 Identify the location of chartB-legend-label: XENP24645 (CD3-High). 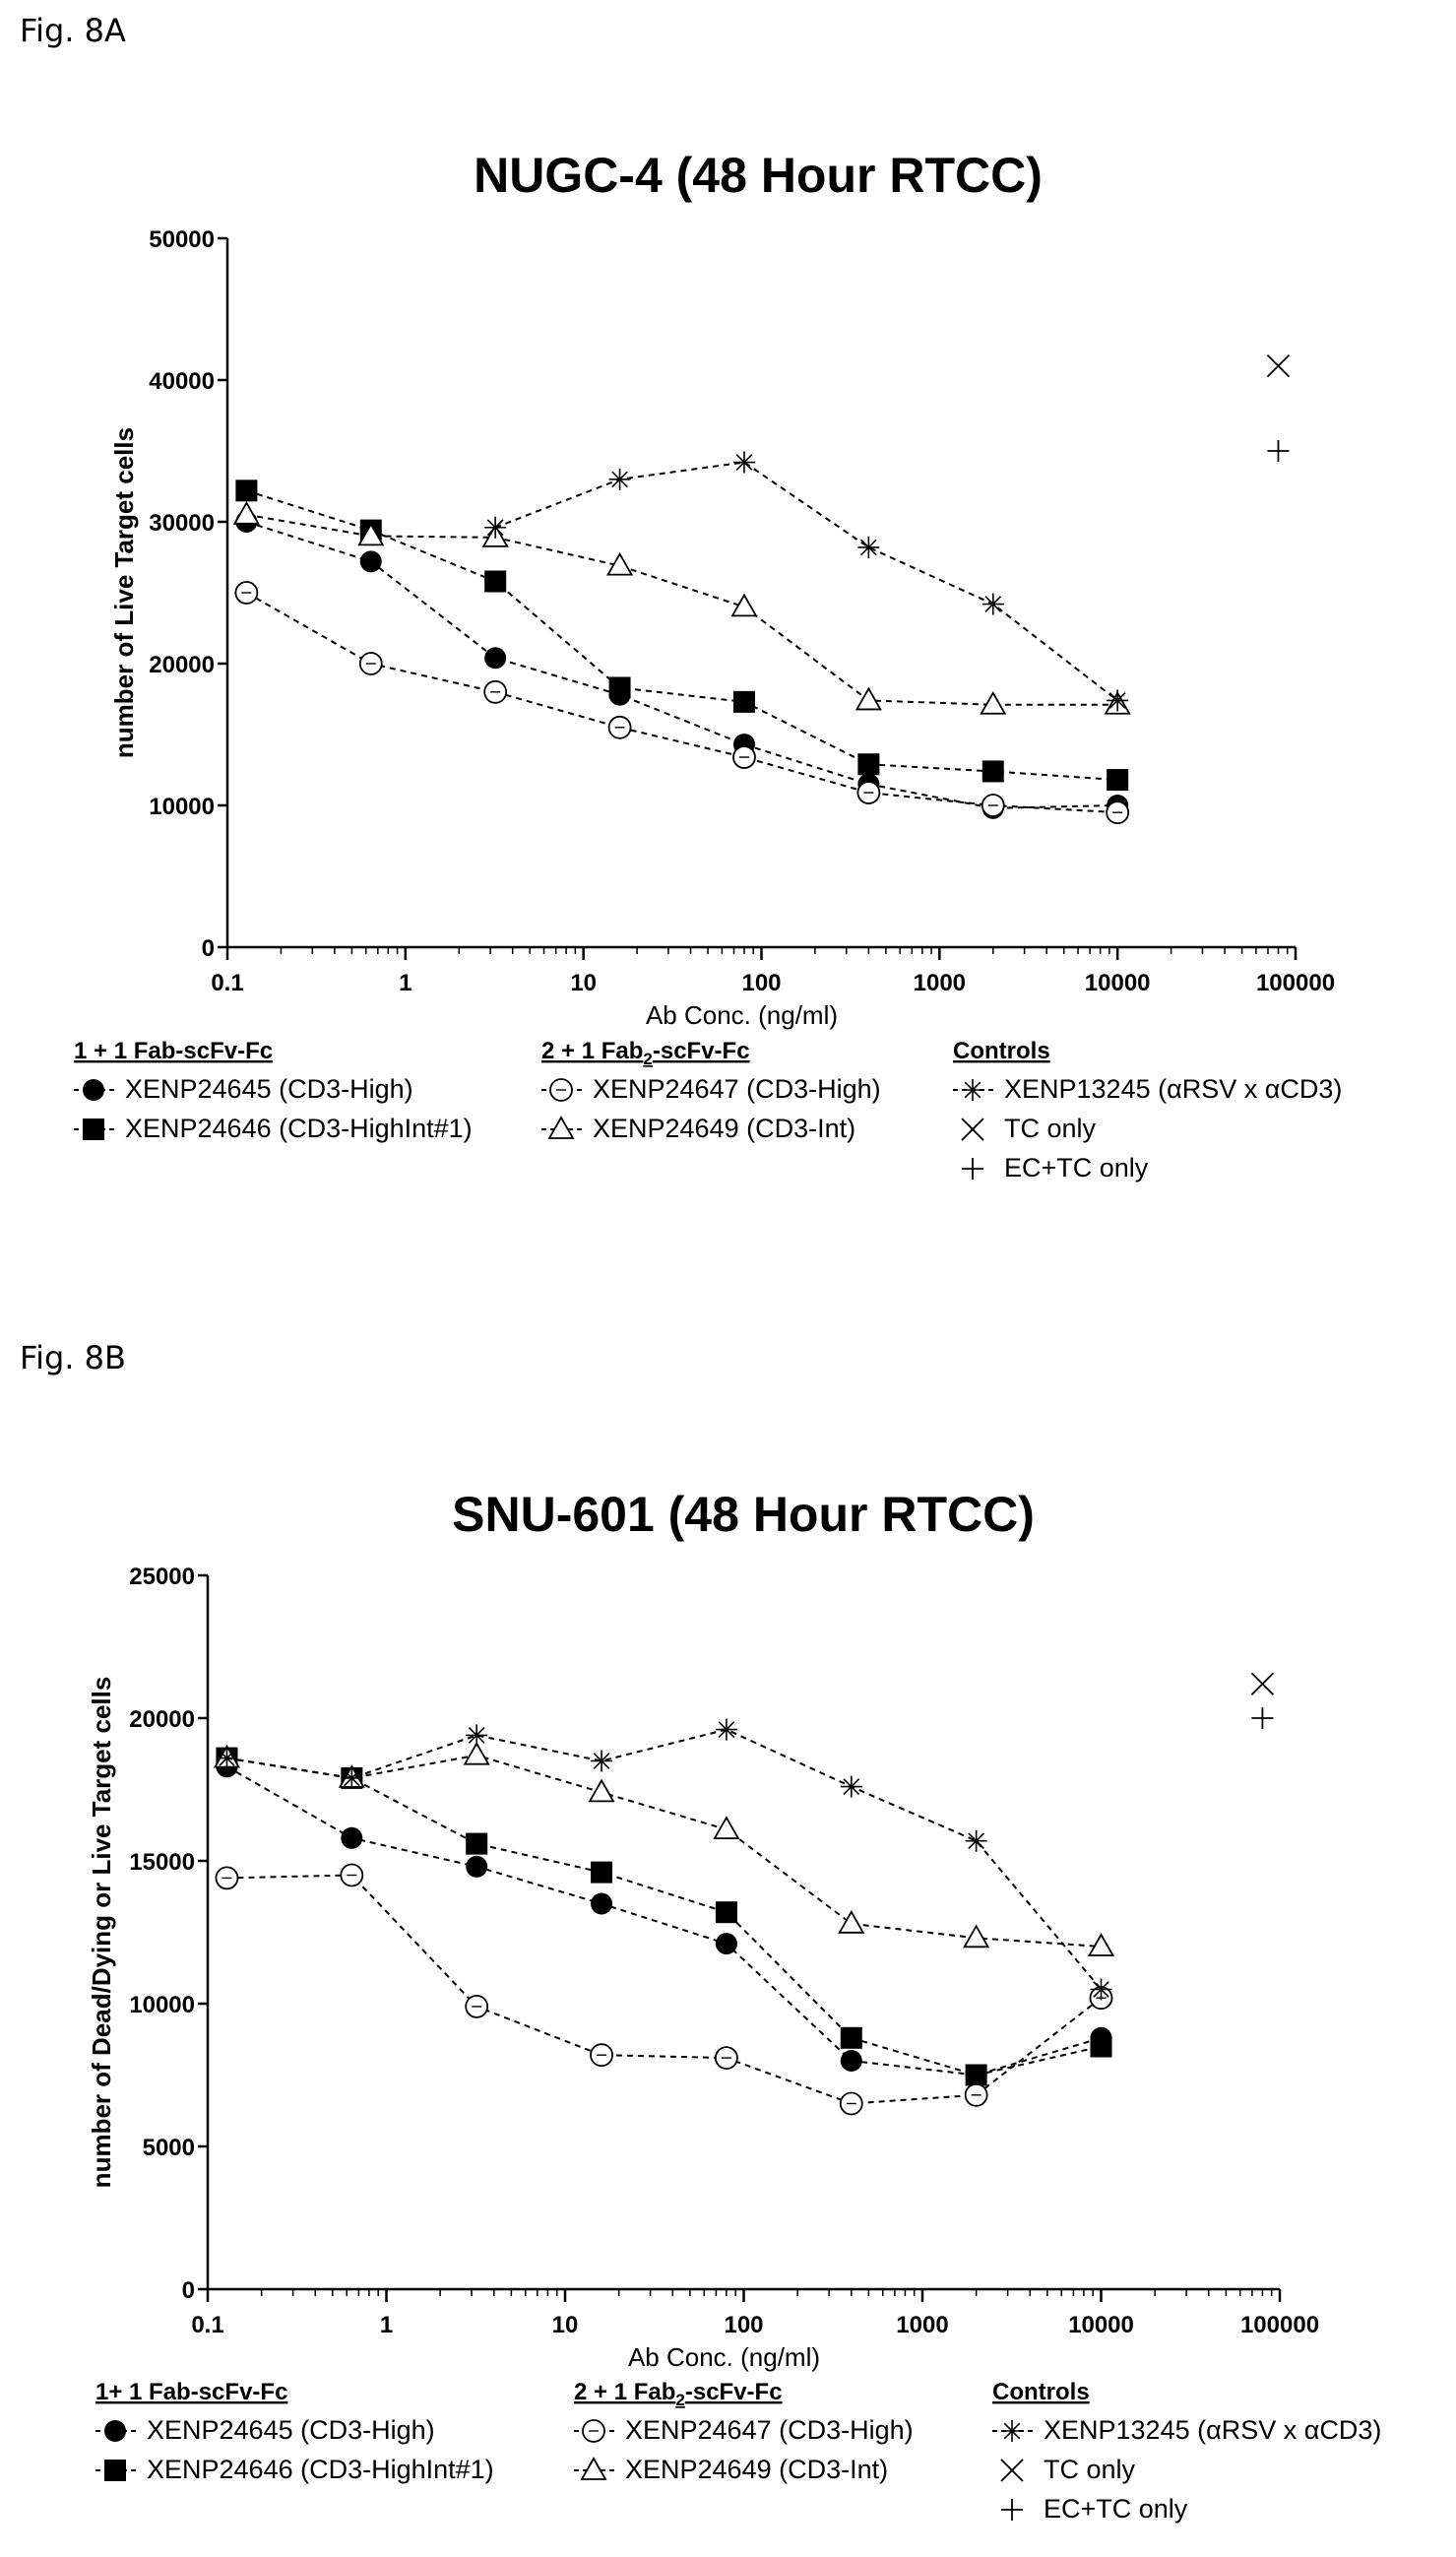
(291, 2430).